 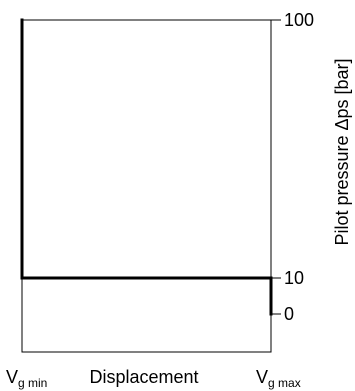 I want to click on y-tick-label-0: 0, so click(x=289, y=314).